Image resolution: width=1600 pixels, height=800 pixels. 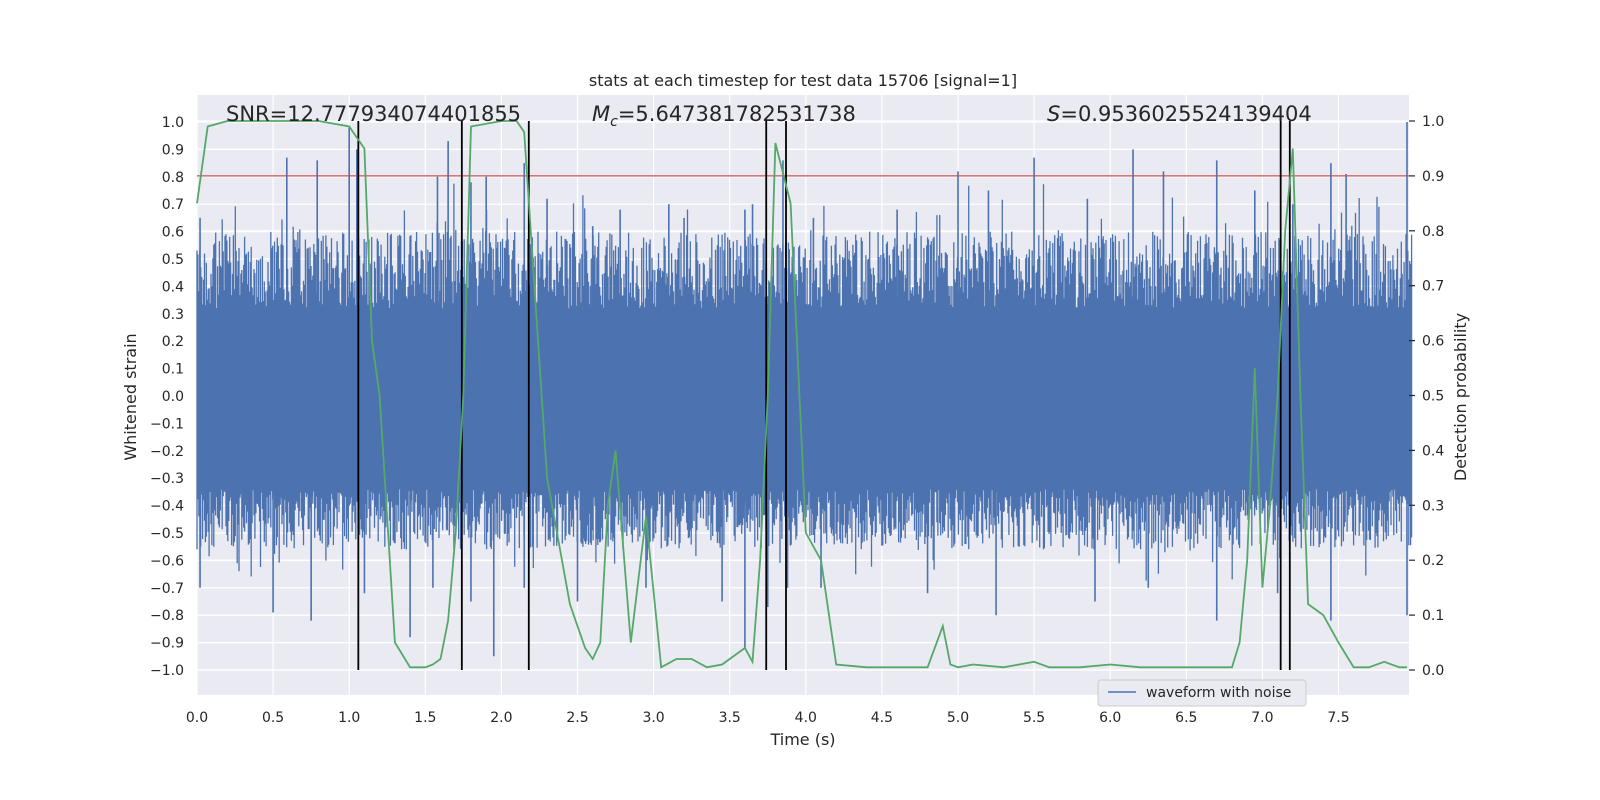 What do you see at coordinates (1433, 342) in the screenshot?
I see `y-right-tick-label: 0.6` at bounding box center [1433, 342].